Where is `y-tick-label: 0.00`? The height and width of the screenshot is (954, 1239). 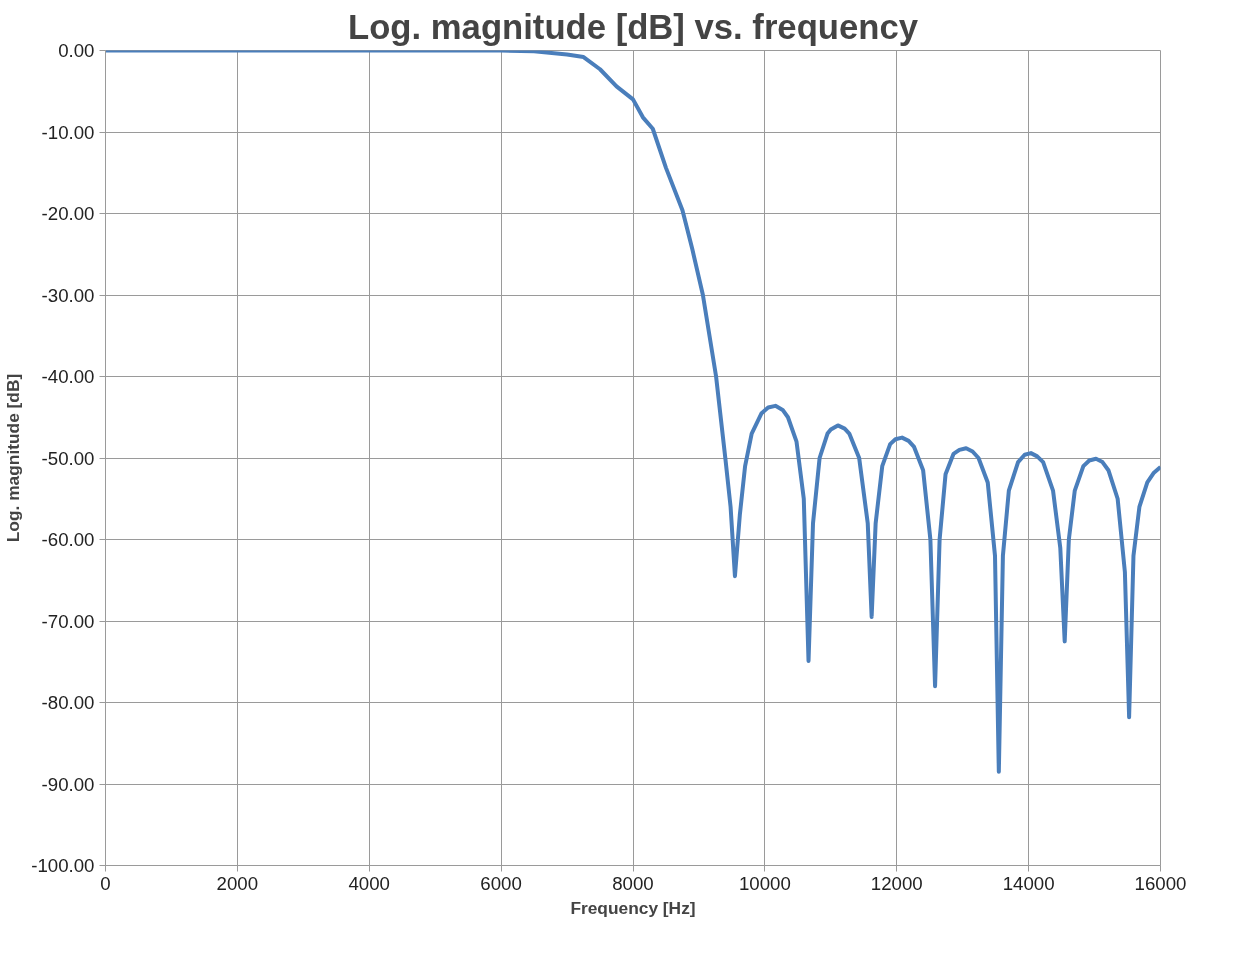 y-tick-label: 0.00 is located at coordinates (76, 50).